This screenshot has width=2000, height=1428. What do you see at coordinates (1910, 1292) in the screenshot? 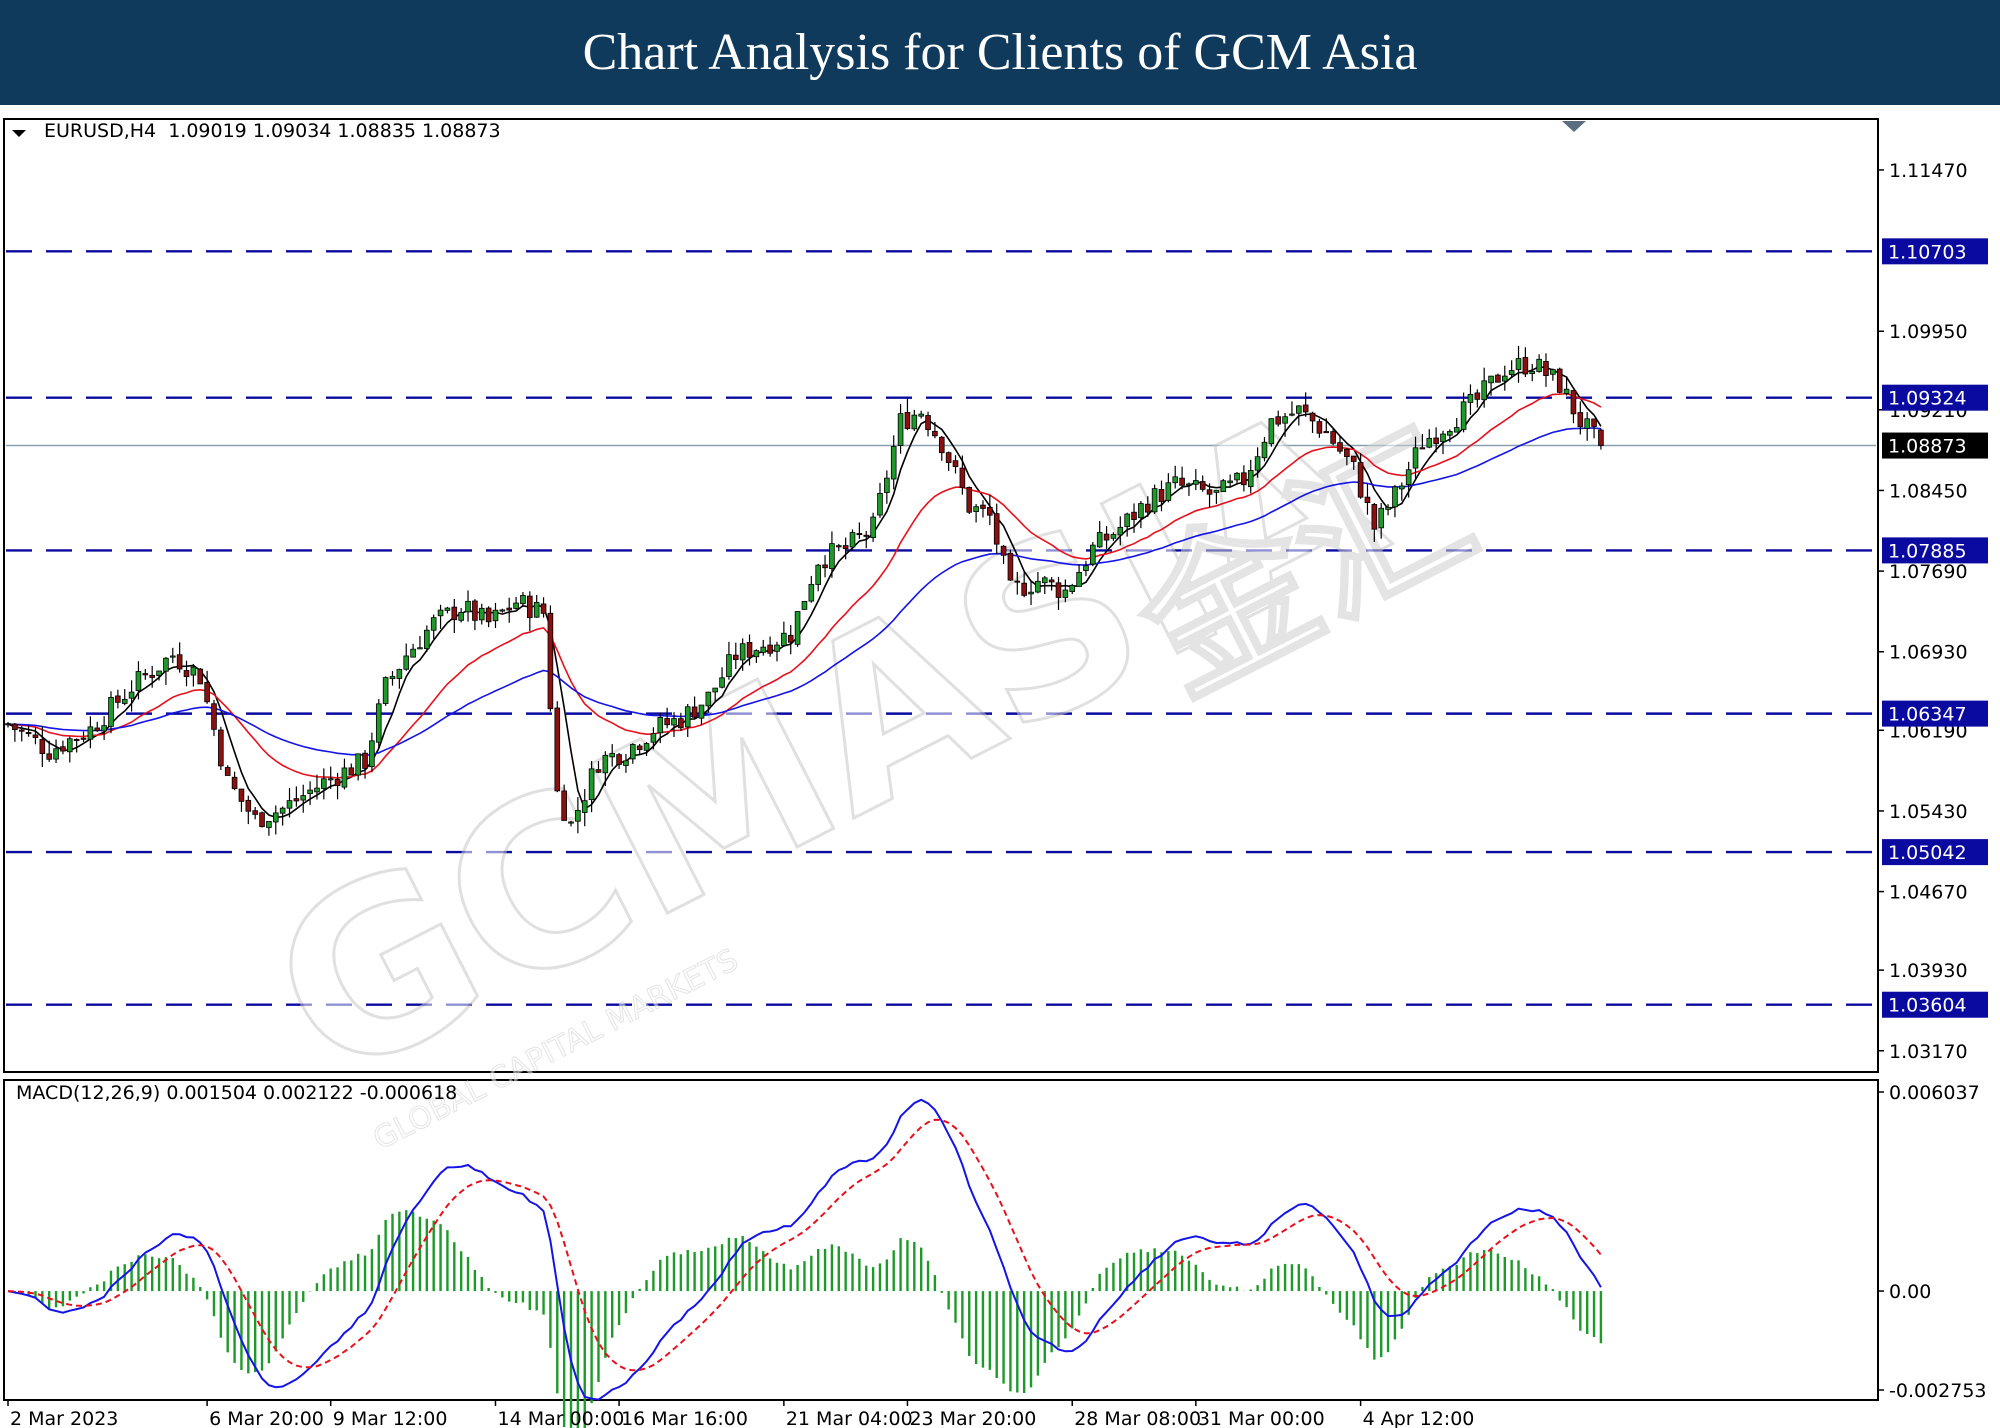
I see `macd-tick-label: 0.00` at bounding box center [1910, 1292].